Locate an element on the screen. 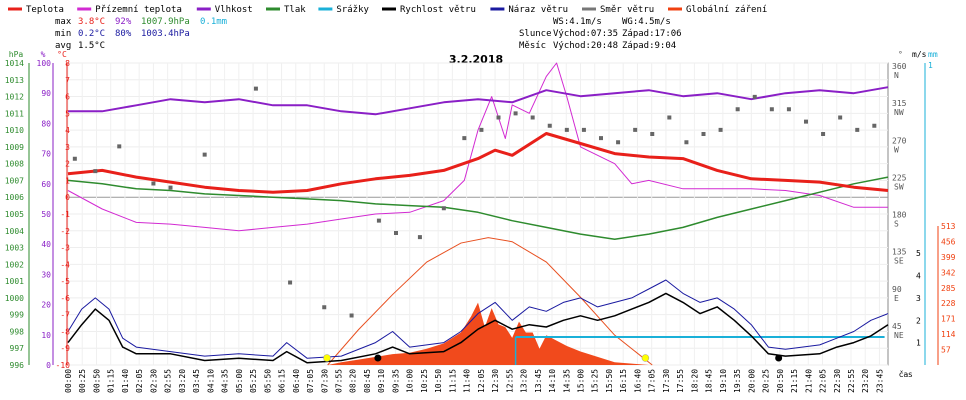 The image size is (966, 400). axis-tick-label: 60 is located at coordinates (46, 184).